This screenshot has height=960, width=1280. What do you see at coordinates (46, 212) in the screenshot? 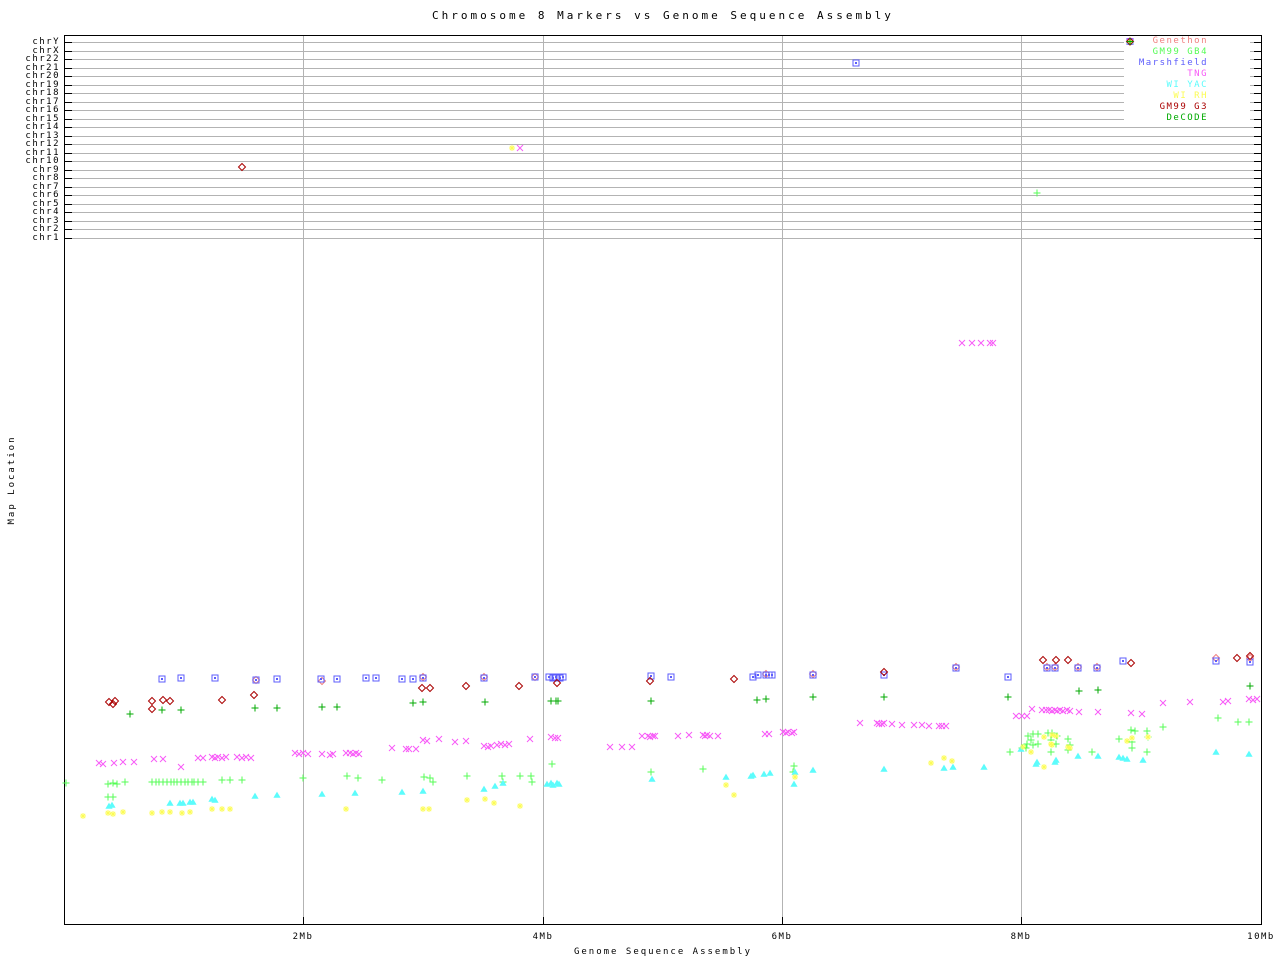
I see `y-tick-label-chr4: chr4` at bounding box center [46, 212].